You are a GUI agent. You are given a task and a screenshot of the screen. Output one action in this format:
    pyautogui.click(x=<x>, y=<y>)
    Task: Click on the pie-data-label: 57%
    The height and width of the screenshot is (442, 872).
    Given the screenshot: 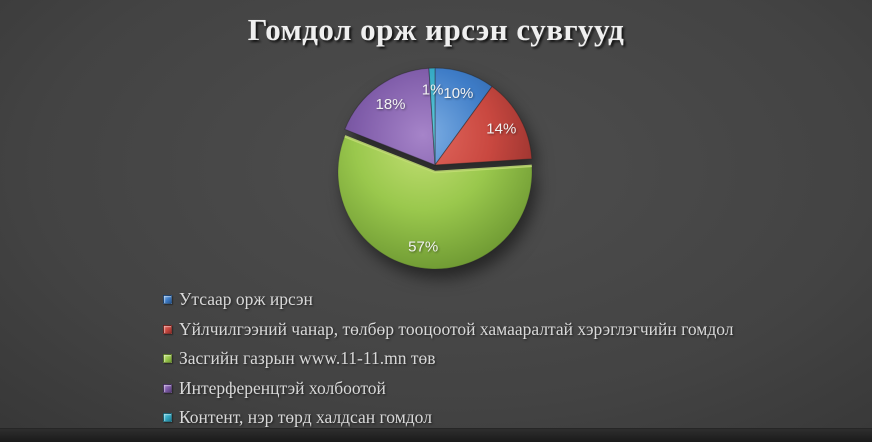 What is the action you would take?
    pyautogui.click(x=423, y=247)
    